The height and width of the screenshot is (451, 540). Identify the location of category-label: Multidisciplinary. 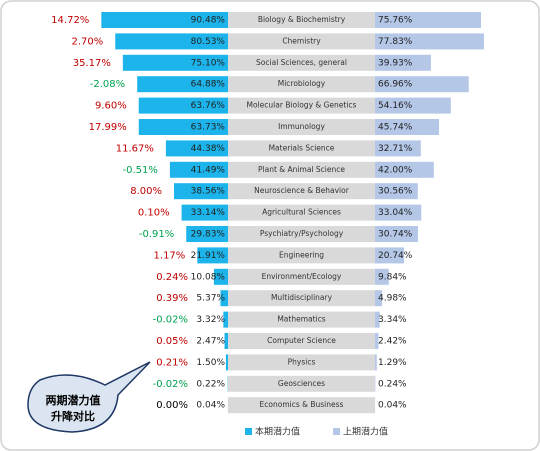
(302, 297).